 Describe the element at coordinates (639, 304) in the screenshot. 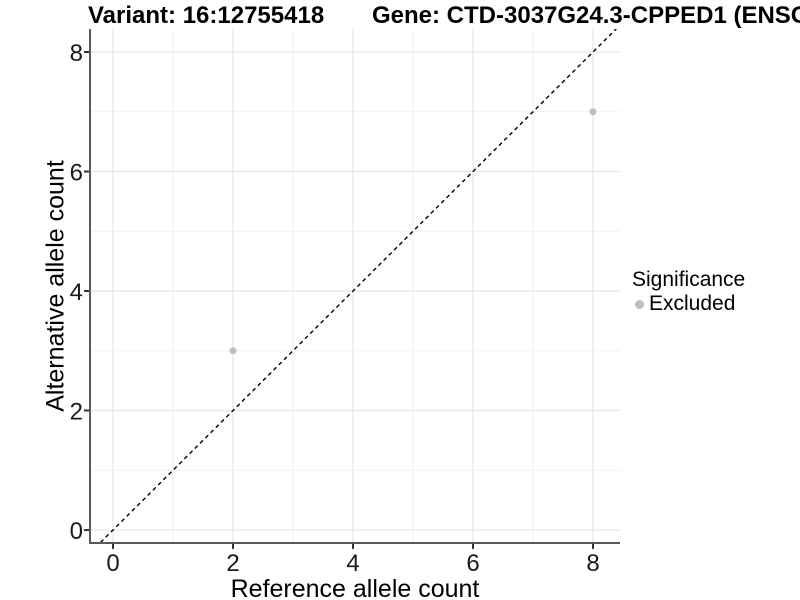

I see `legend-point-icon` at that location.